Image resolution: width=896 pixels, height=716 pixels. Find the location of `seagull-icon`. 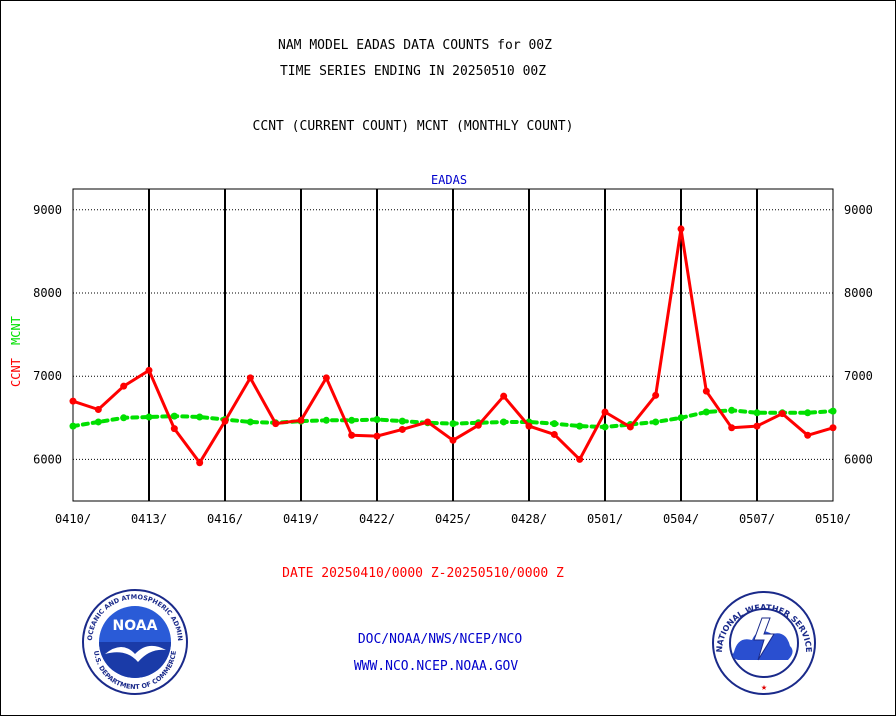

seagull-icon is located at coordinates (135, 653).